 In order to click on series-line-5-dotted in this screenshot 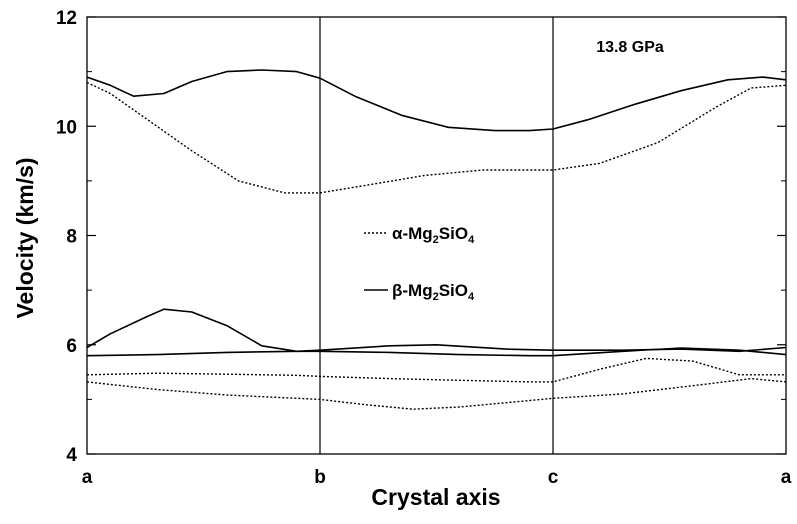, I will do `click(436, 370)`.